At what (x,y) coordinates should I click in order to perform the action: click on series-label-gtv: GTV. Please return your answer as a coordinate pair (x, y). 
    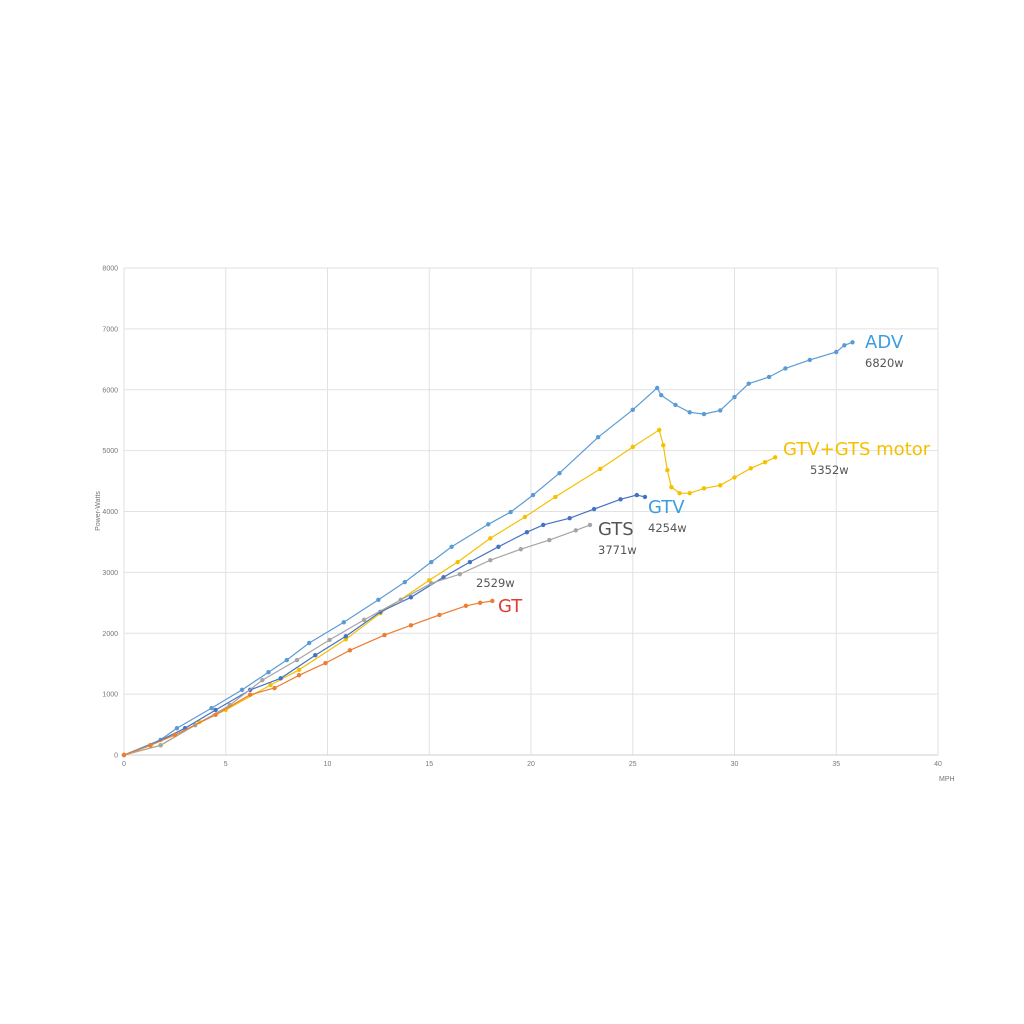
    Looking at the image, I should click on (666, 507).